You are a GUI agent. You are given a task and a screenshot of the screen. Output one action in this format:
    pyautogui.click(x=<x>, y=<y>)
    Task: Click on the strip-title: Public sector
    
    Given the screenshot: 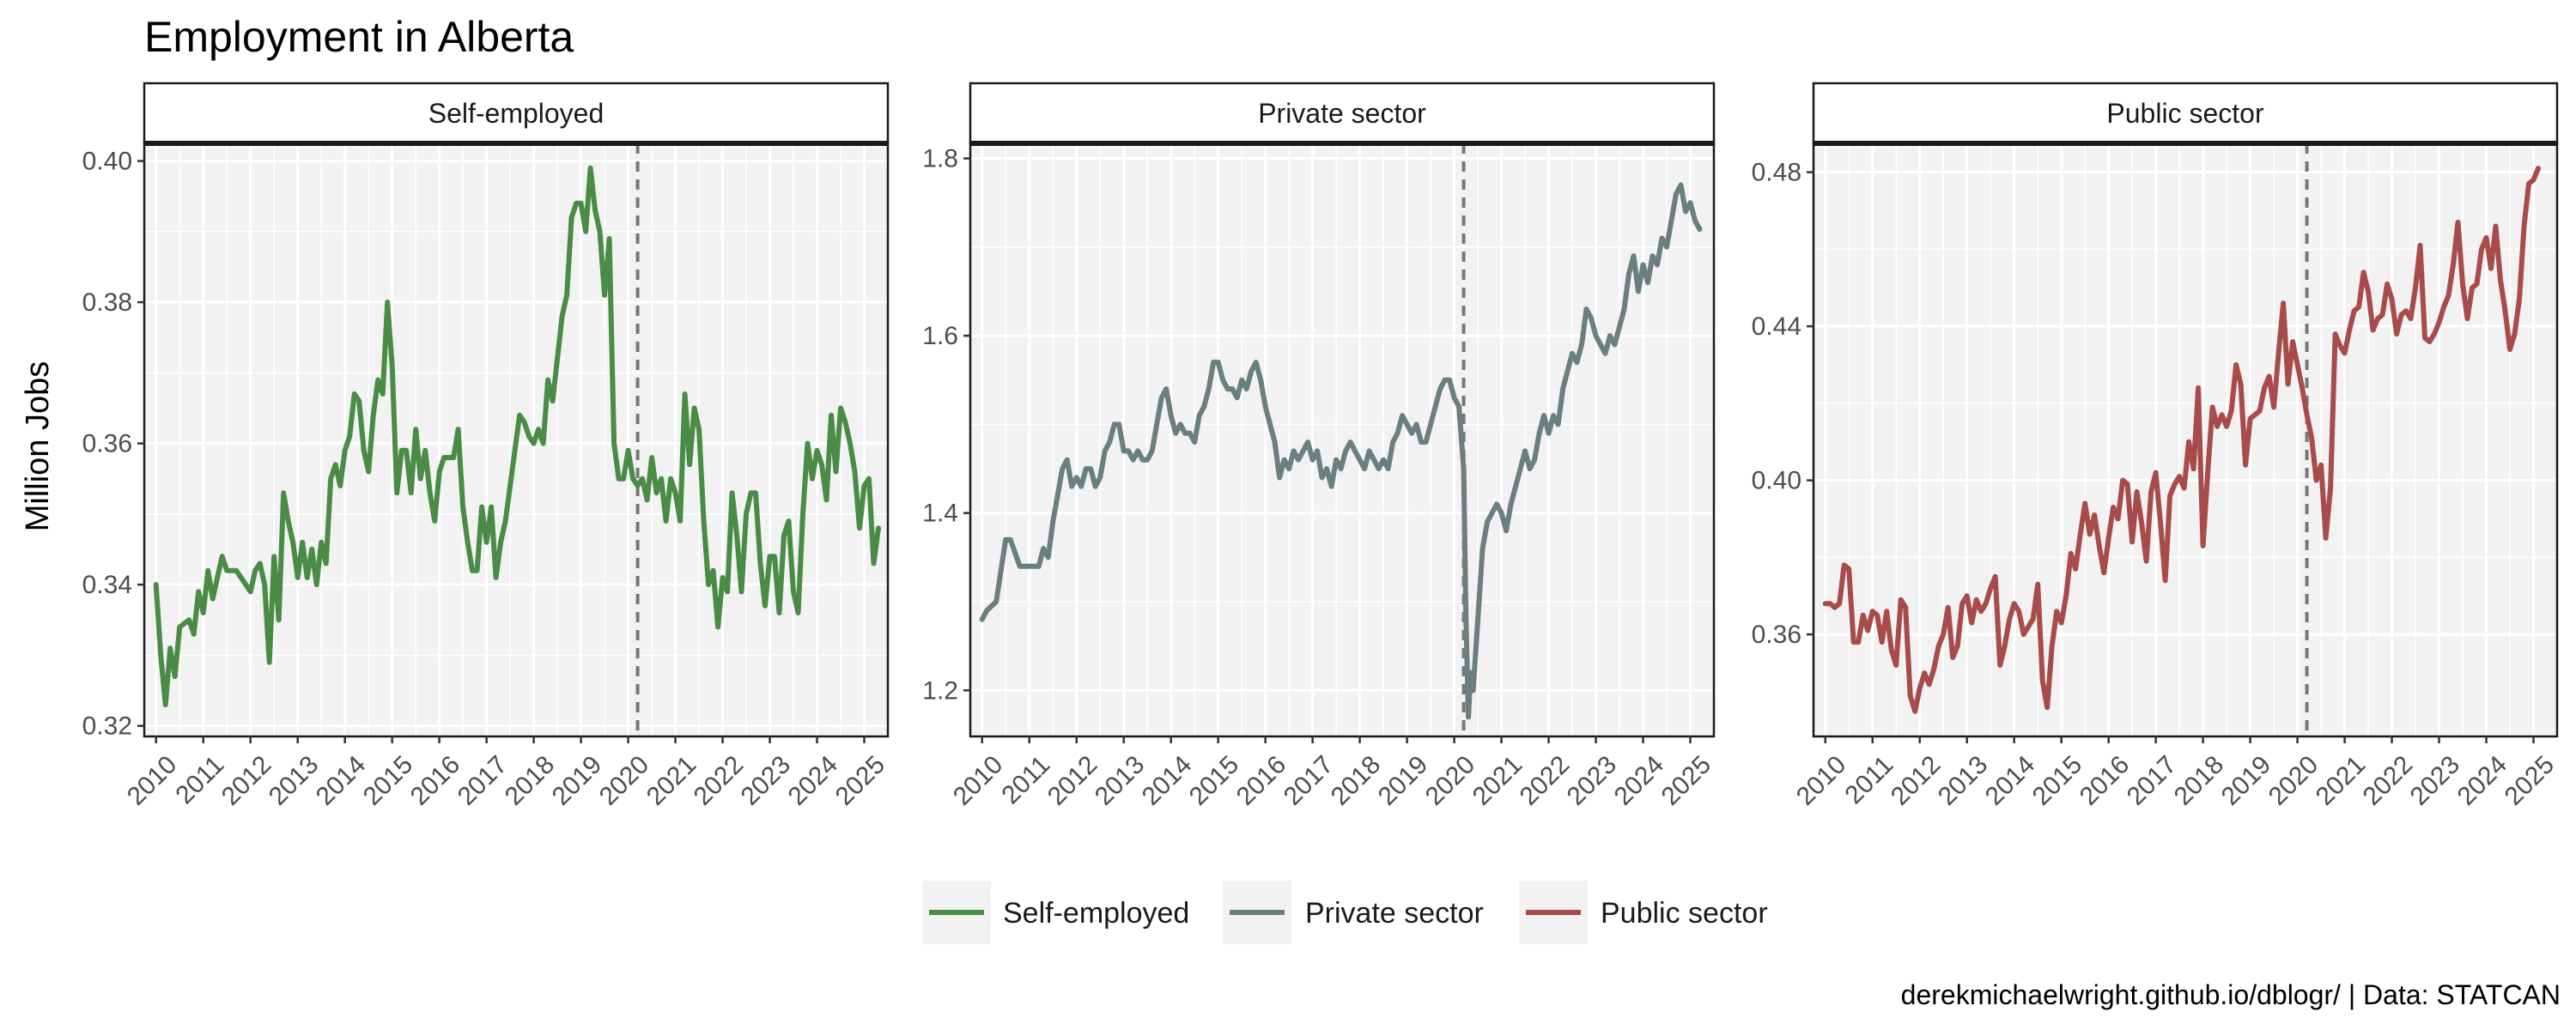 What is the action you would take?
    pyautogui.click(x=2185, y=113)
    